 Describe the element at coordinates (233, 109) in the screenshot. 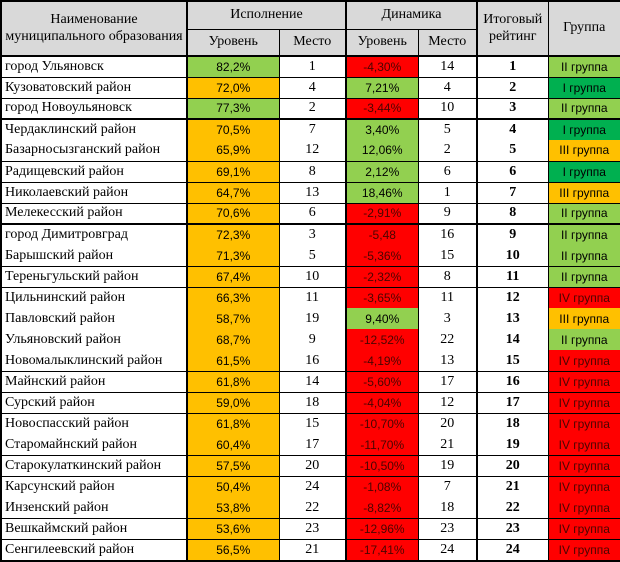

I see `execution-level-value: 77,3%` at that location.